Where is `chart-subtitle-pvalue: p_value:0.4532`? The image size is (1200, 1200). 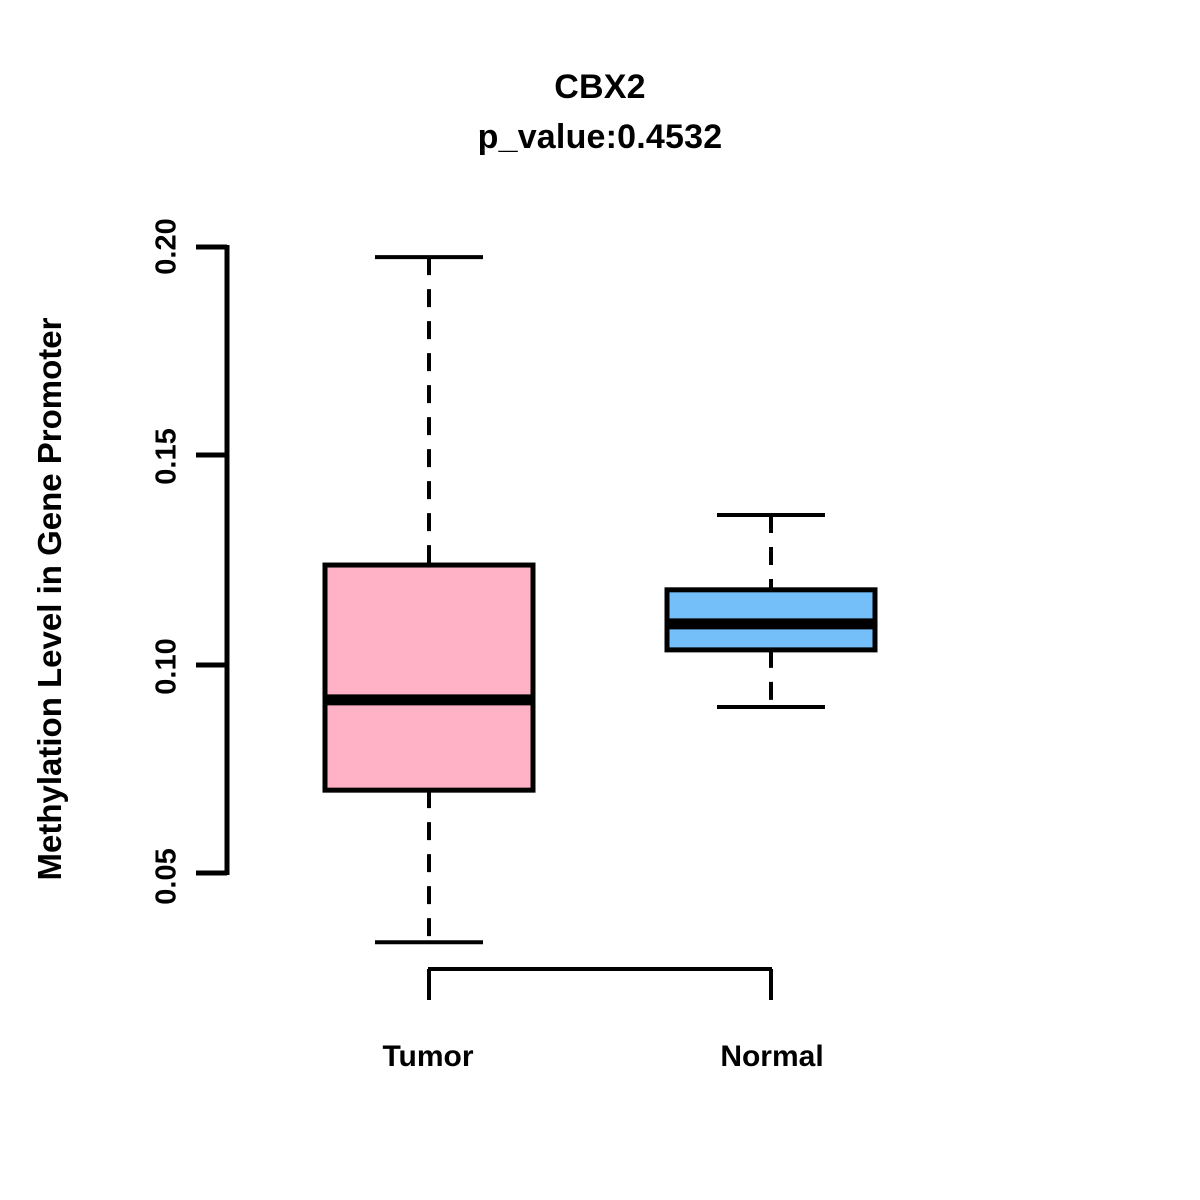
chart-subtitle-pvalue: p_value:0.4532 is located at coordinates (600, 137).